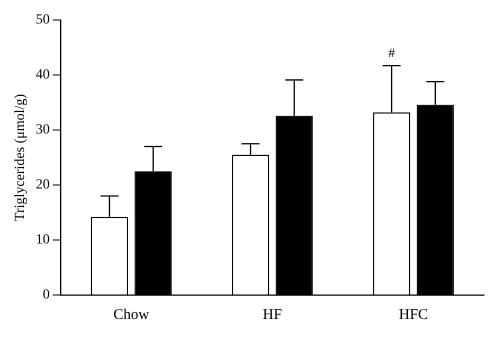 This screenshot has height=347, width=500. What do you see at coordinates (131, 314) in the screenshot?
I see `x-tick-label: Chow` at bounding box center [131, 314].